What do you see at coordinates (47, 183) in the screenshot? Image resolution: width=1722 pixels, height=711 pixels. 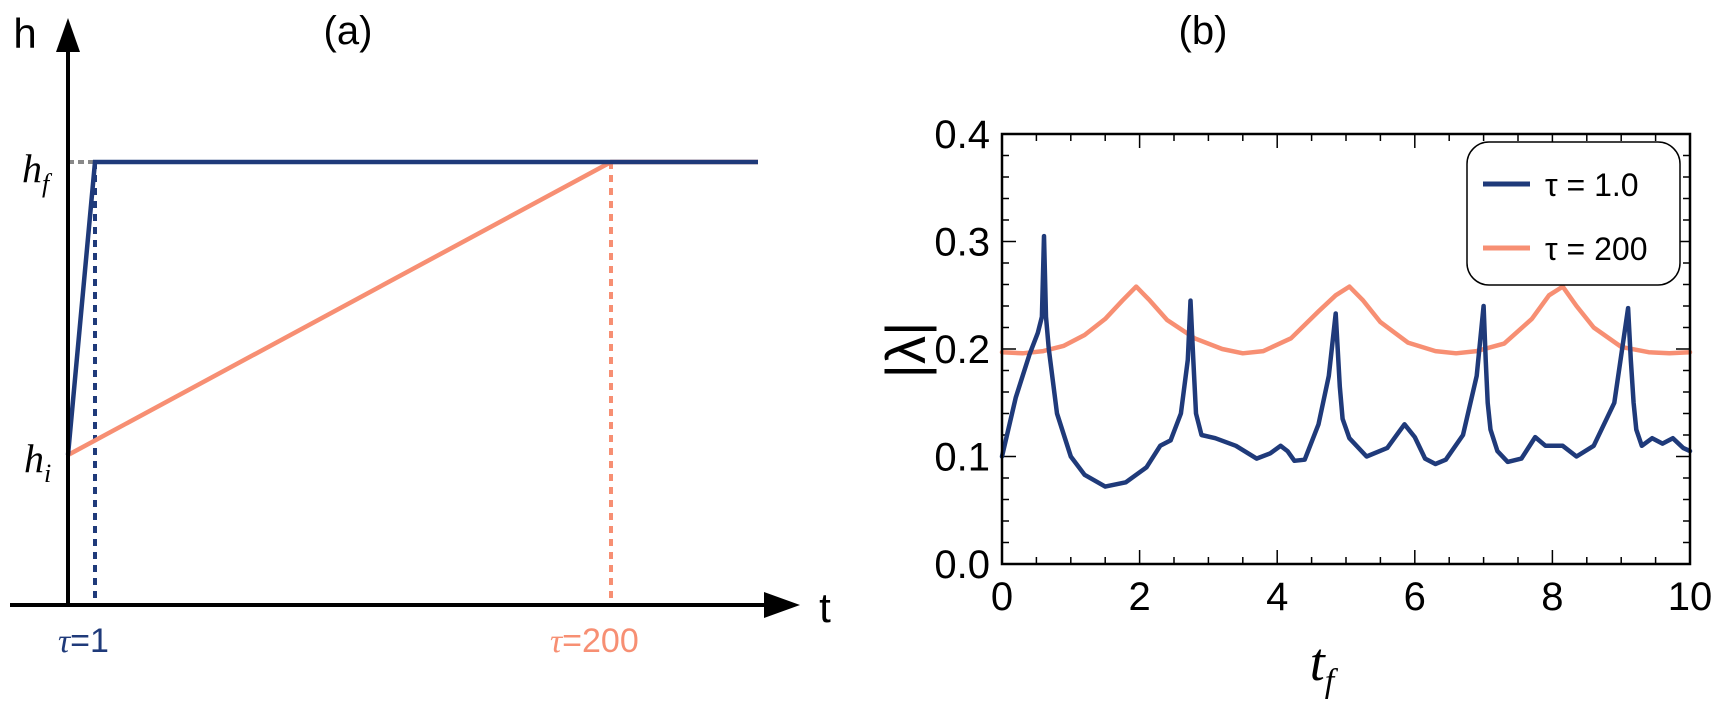 I see `panel-a-hf-sub: f` at bounding box center [47, 183].